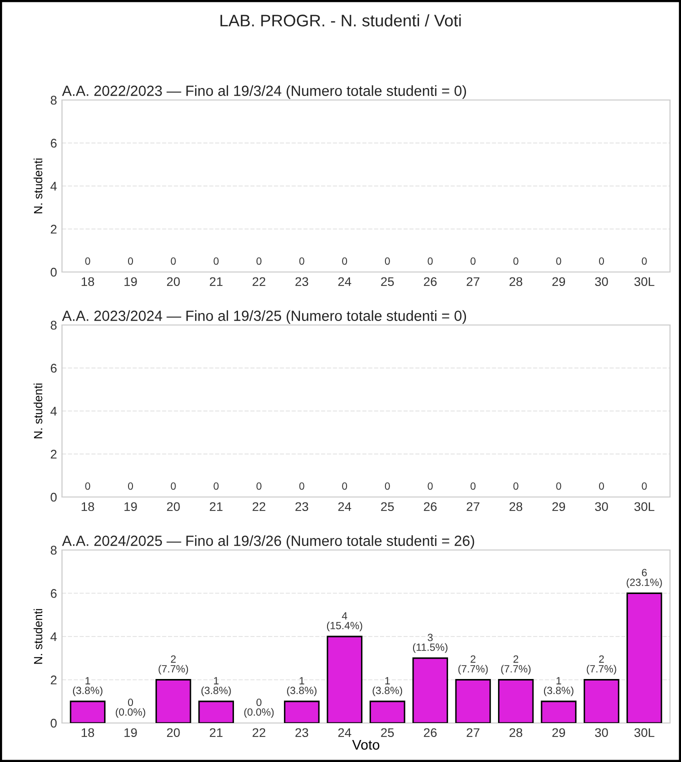 The image size is (681, 762). What do you see at coordinates (366, 745) in the screenshot?
I see `x-axis-title: Voto` at bounding box center [366, 745].